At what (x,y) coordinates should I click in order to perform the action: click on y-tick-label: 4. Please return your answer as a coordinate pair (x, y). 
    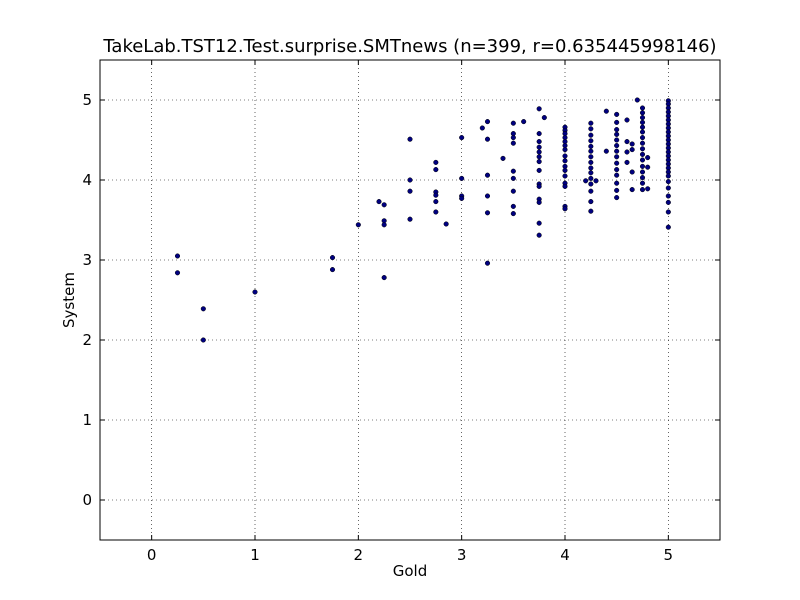
    Looking at the image, I should click on (87, 180).